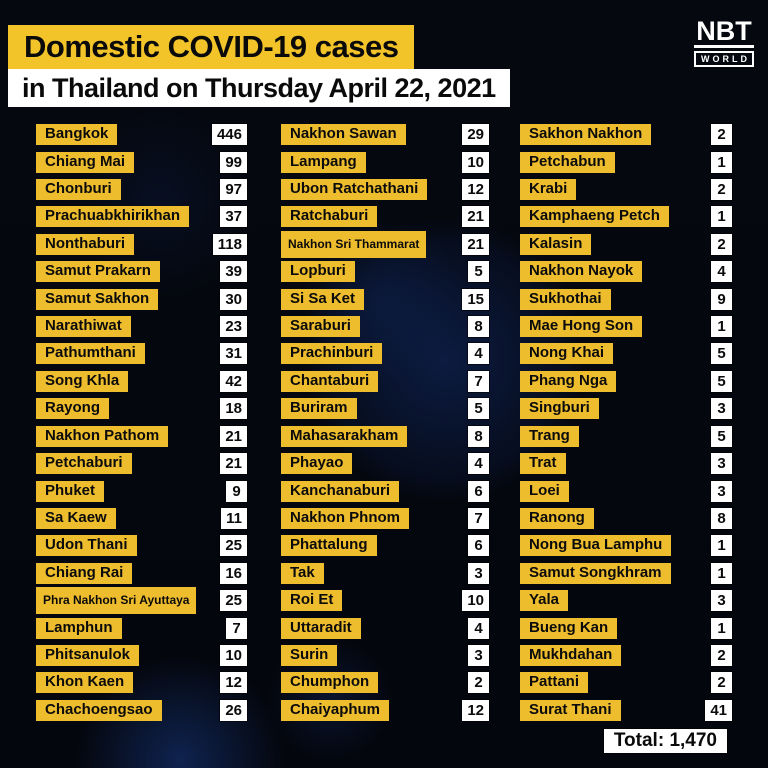  I want to click on table-row: Ubon Ratchathani 12, so click(385, 190).